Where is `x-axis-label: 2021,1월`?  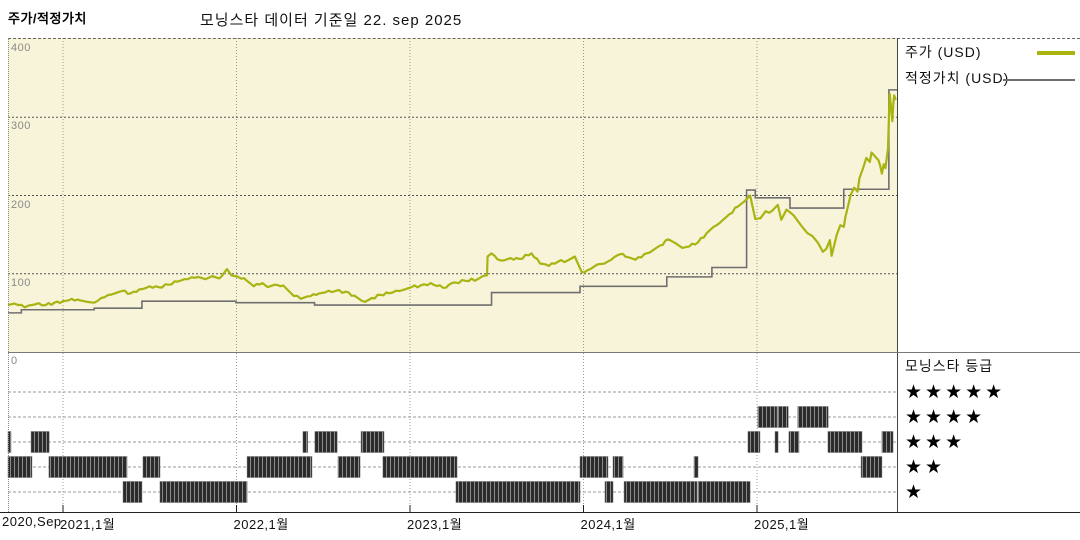 x-axis-label: 2021,1월 is located at coordinates (88, 524).